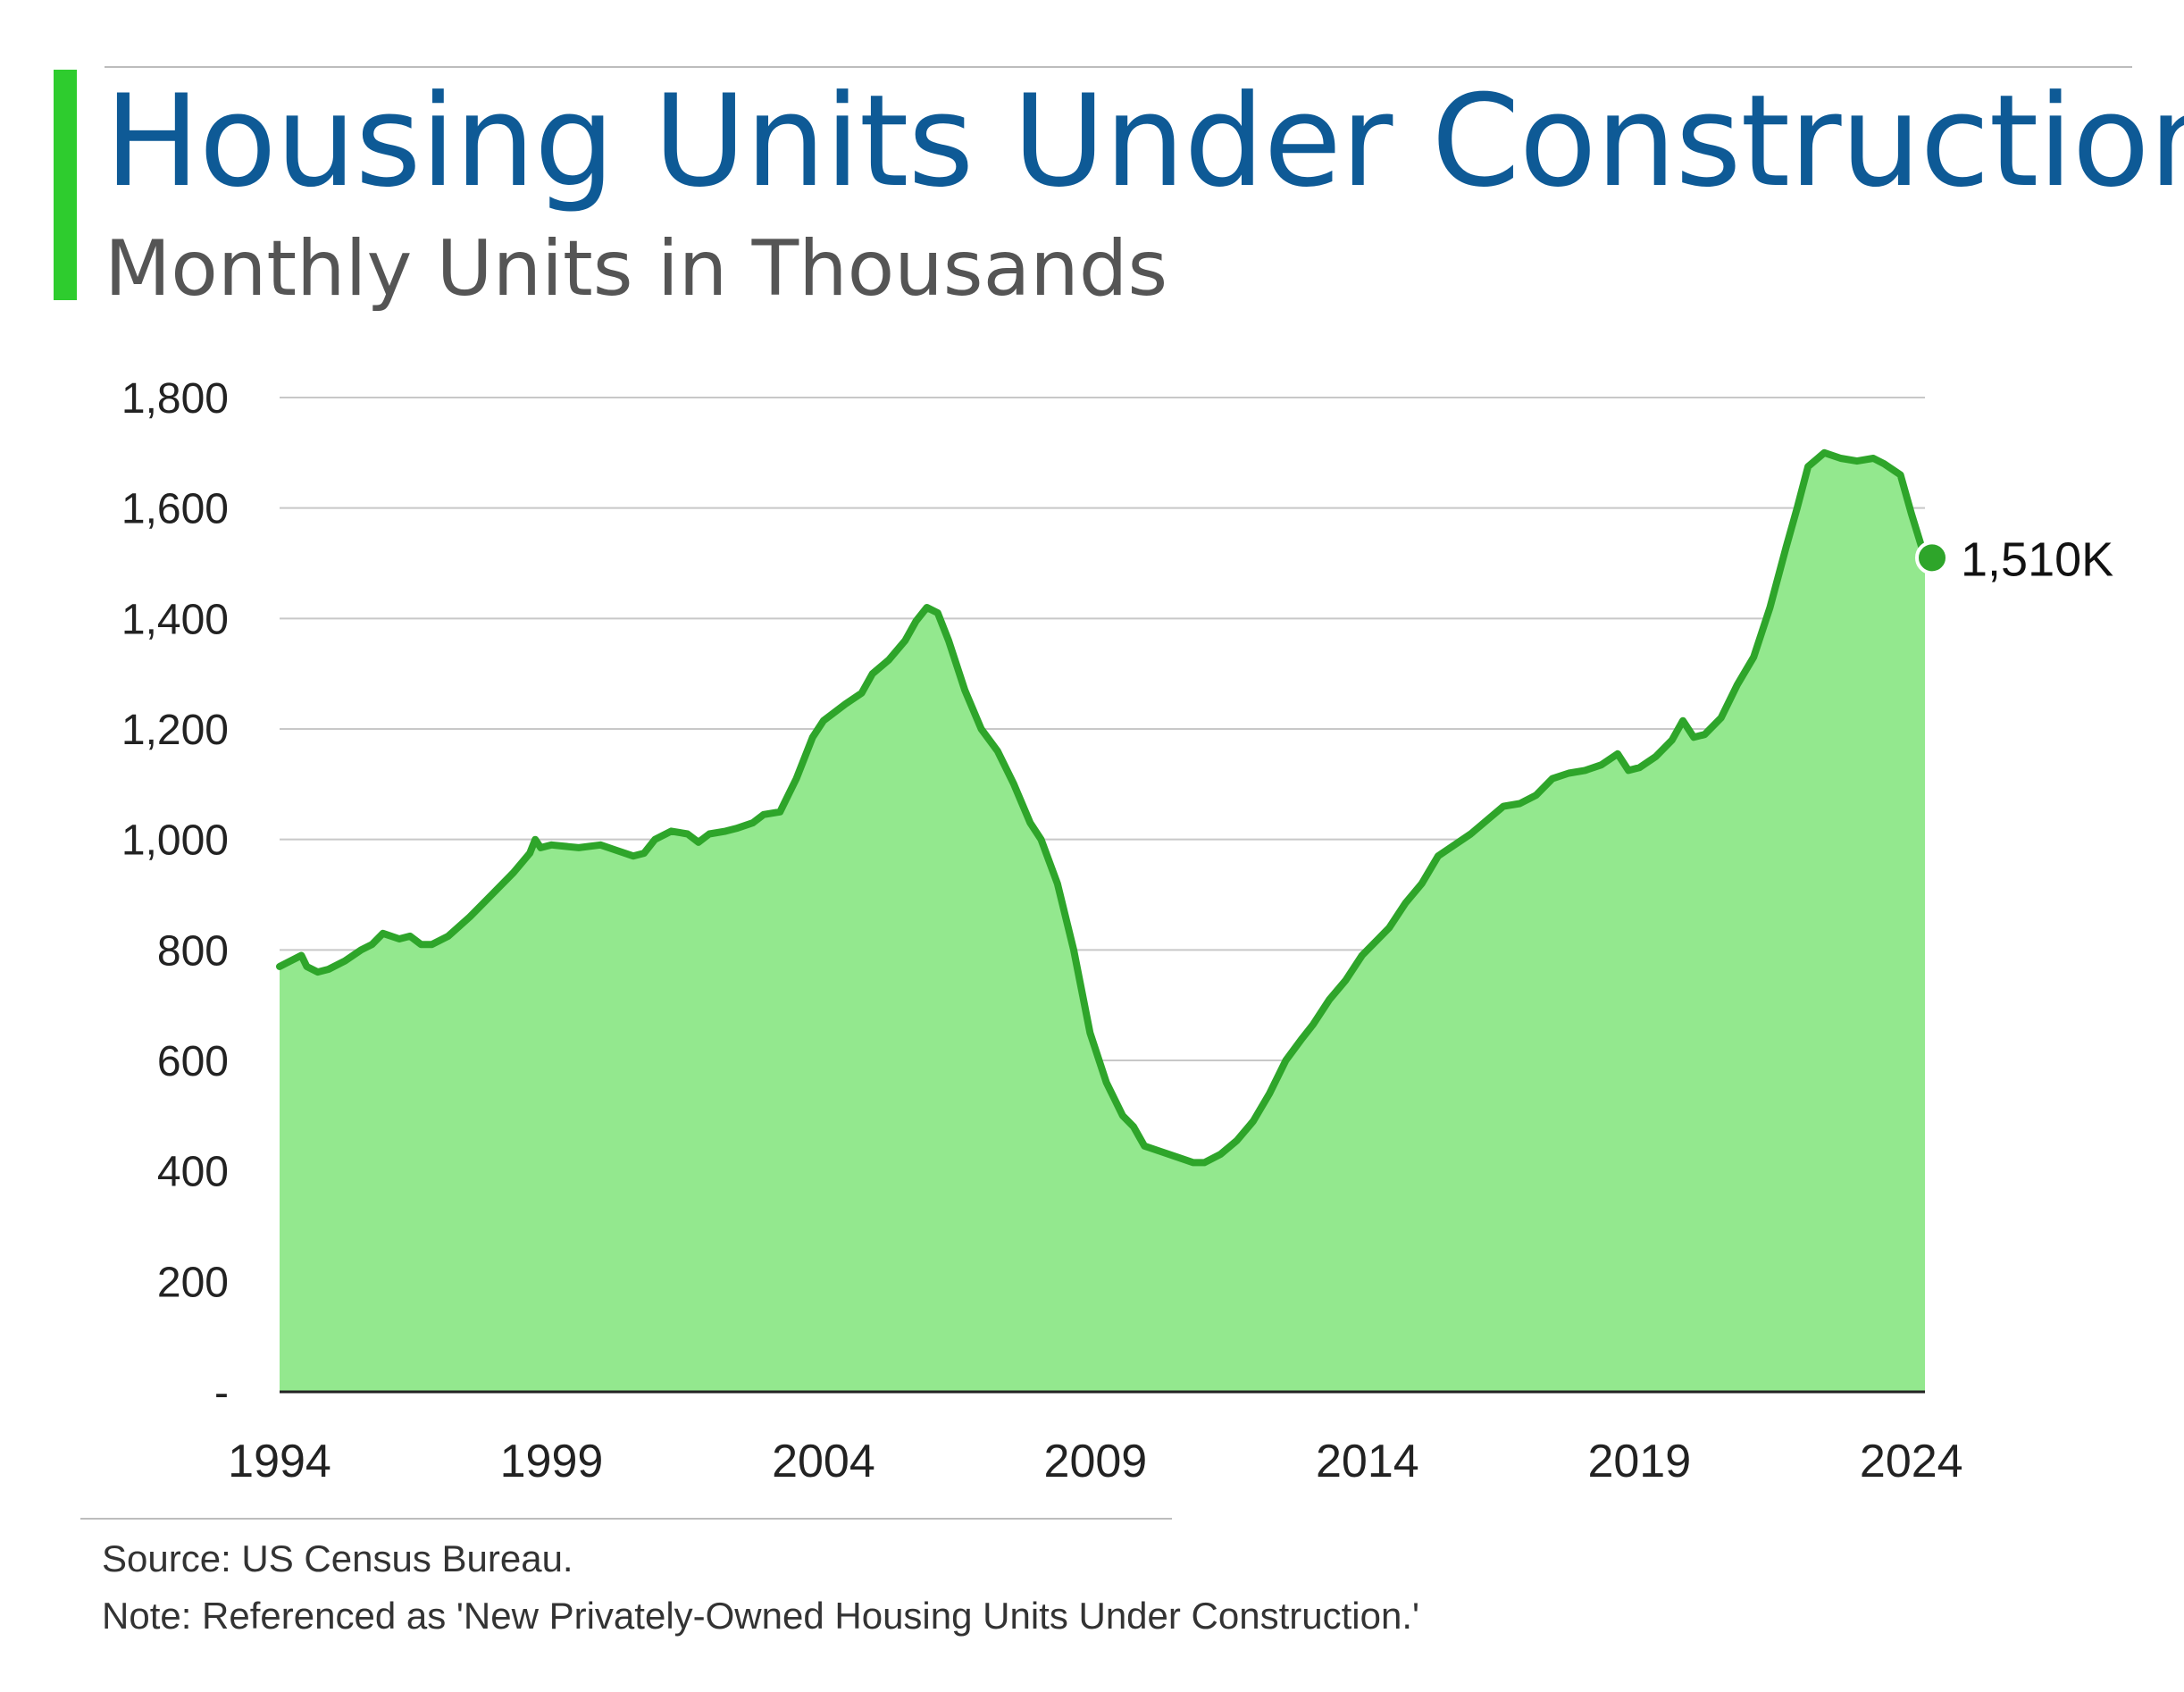  Describe the element at coordinates (175, 841) in the screenshot. I see `y-tick-label: 1,000` at that location.